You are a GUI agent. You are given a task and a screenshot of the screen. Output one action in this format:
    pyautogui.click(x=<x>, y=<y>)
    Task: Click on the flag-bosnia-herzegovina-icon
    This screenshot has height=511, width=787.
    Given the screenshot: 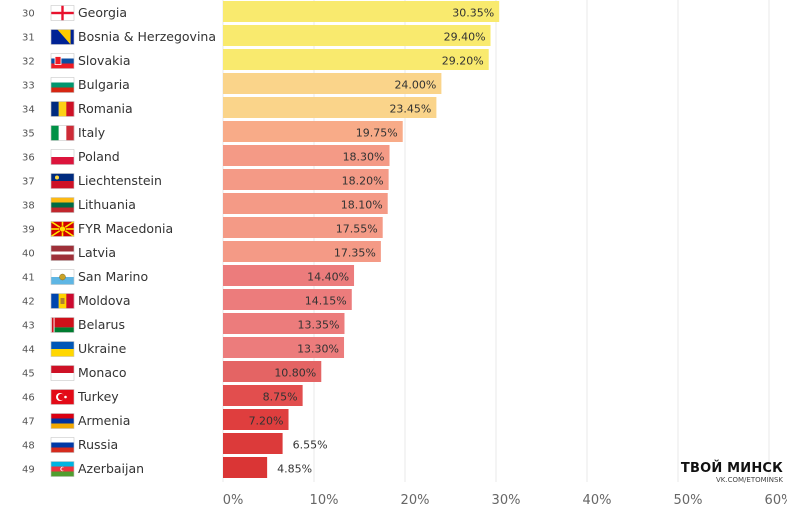 What is the action you would take?
    pyautogui.click(x=62, y=37)
    